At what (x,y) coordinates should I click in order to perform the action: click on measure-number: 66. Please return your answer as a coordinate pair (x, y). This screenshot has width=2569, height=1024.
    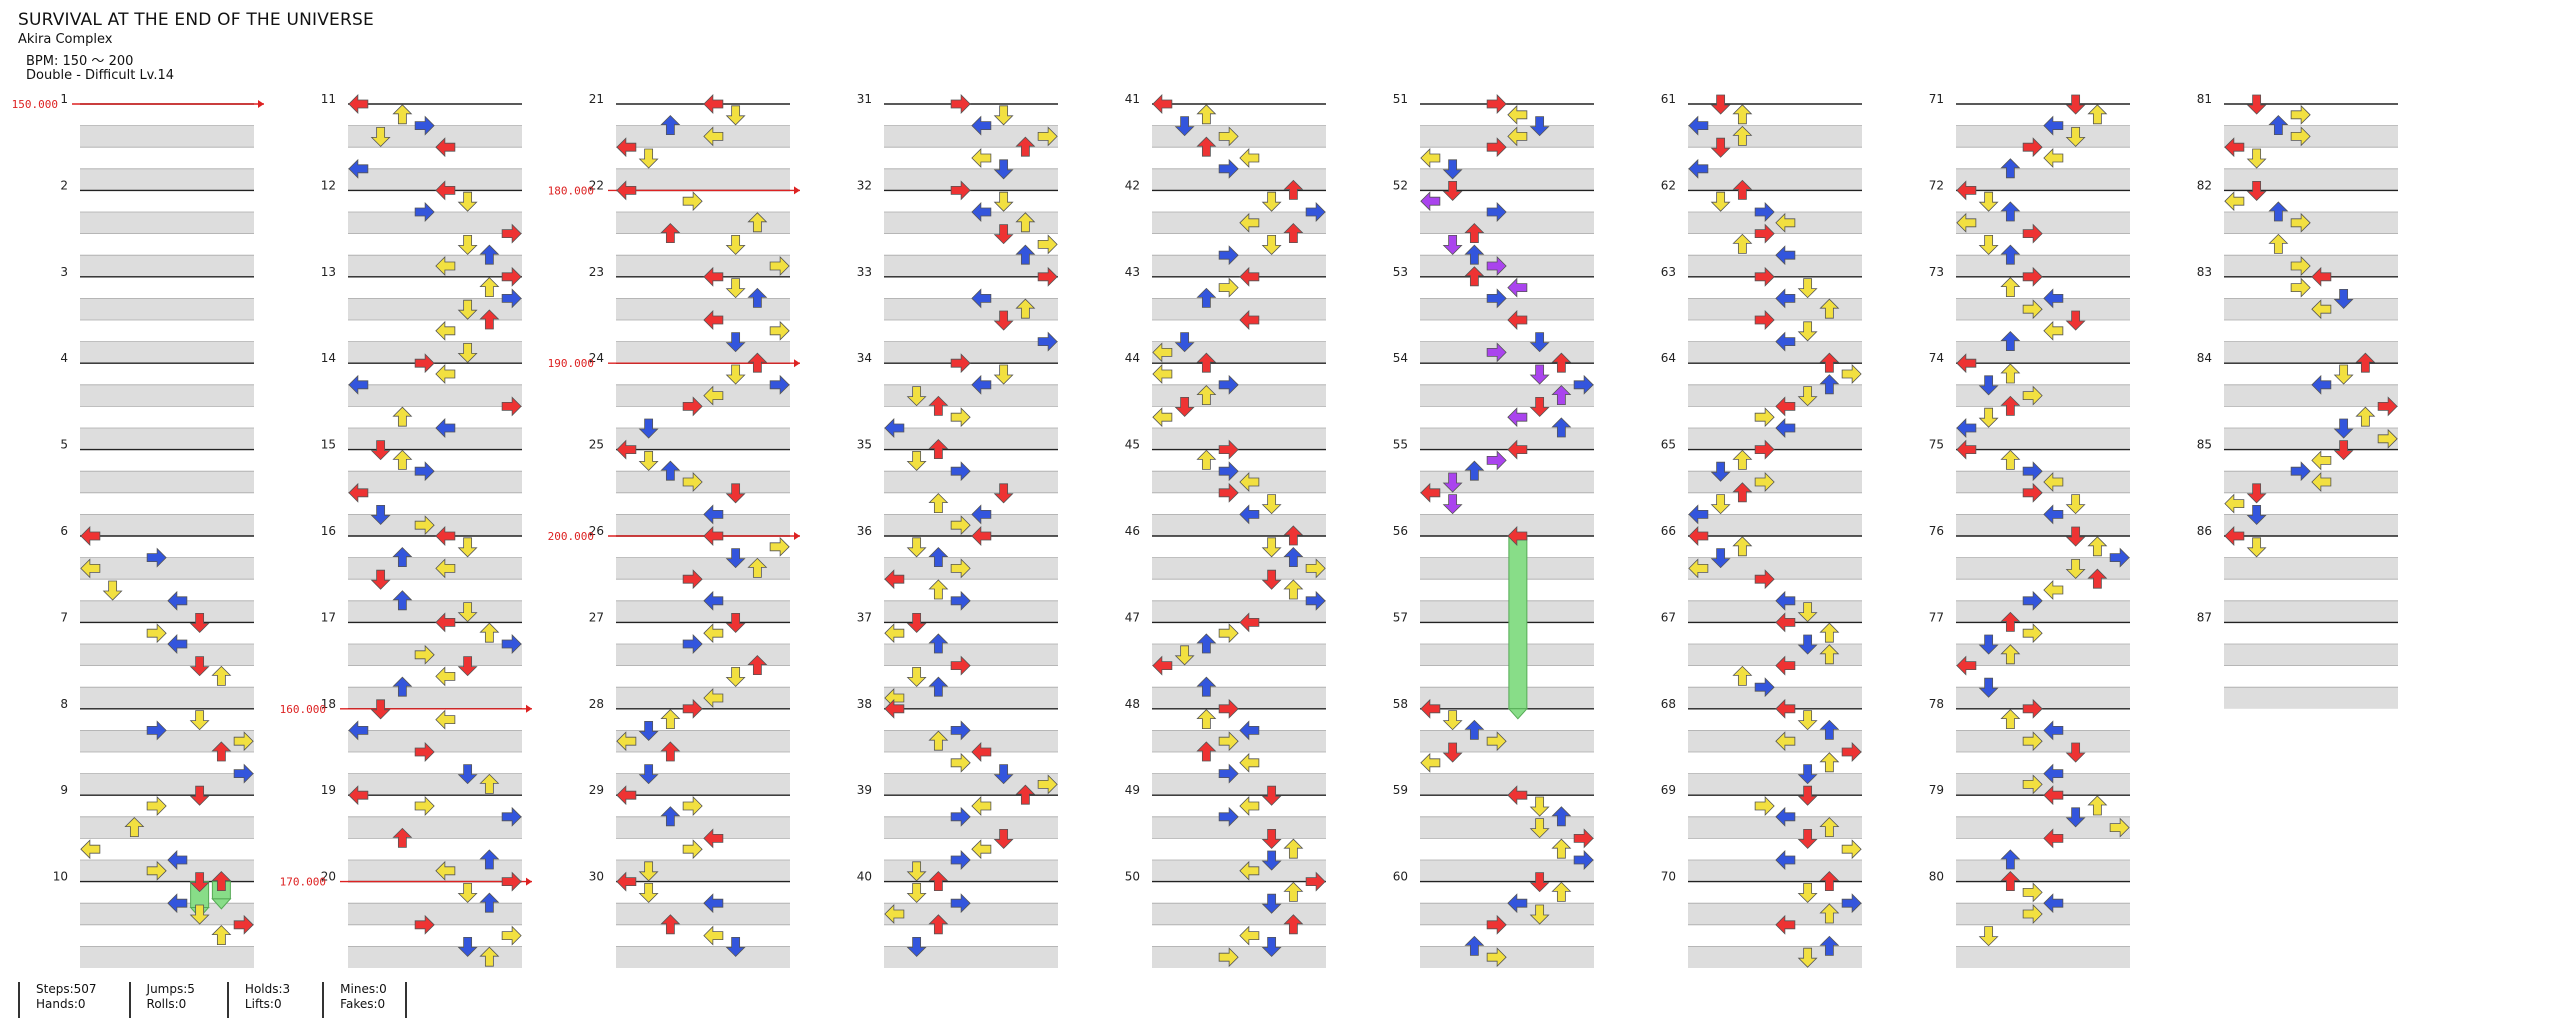
    Looking at the image, I should click on (1668, 531).